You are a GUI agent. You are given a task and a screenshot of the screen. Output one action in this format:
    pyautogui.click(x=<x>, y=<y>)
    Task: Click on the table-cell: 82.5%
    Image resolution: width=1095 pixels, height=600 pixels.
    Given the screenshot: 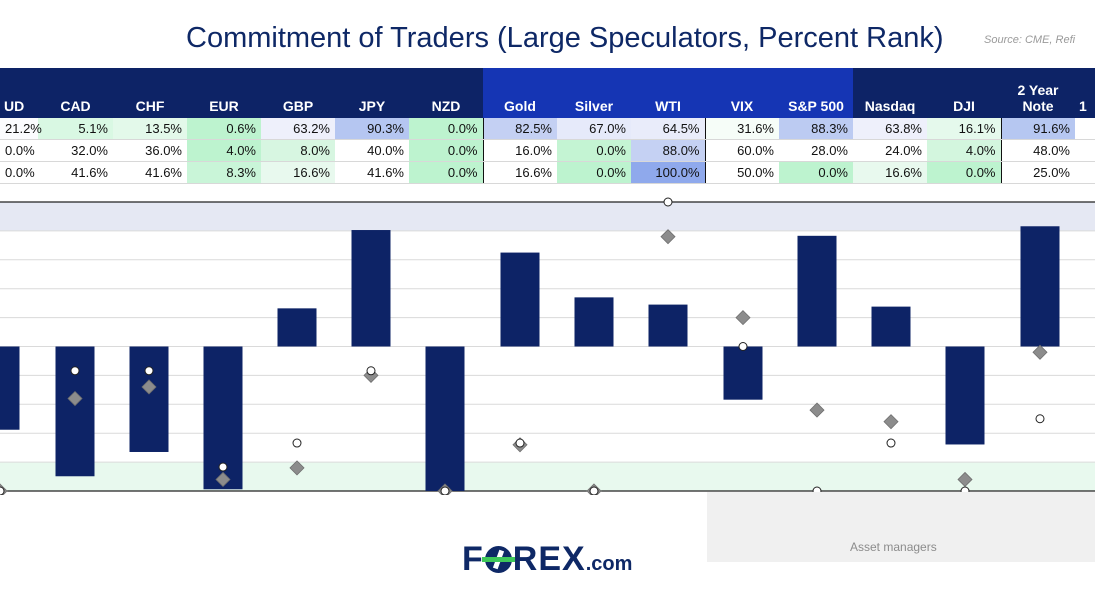 What is the action you would take?
    pyautogui.click(x=520, y=129)
    